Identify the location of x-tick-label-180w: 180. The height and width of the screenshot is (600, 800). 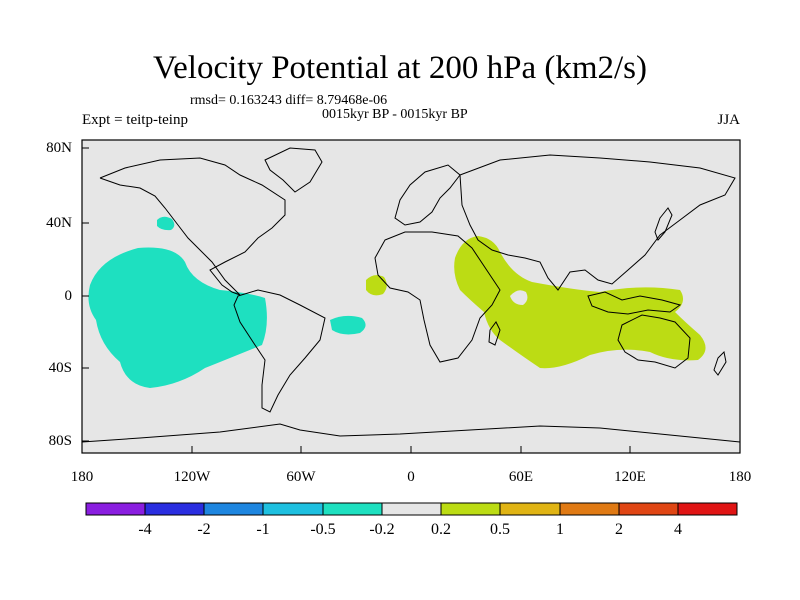
(82, 477).